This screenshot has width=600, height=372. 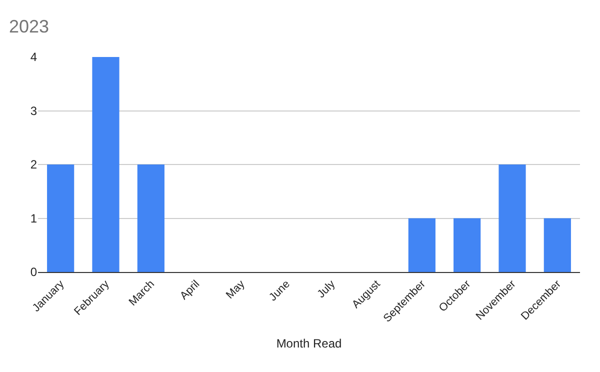 I want to click on y-tick-label: 3, so click(x=34, y=111).